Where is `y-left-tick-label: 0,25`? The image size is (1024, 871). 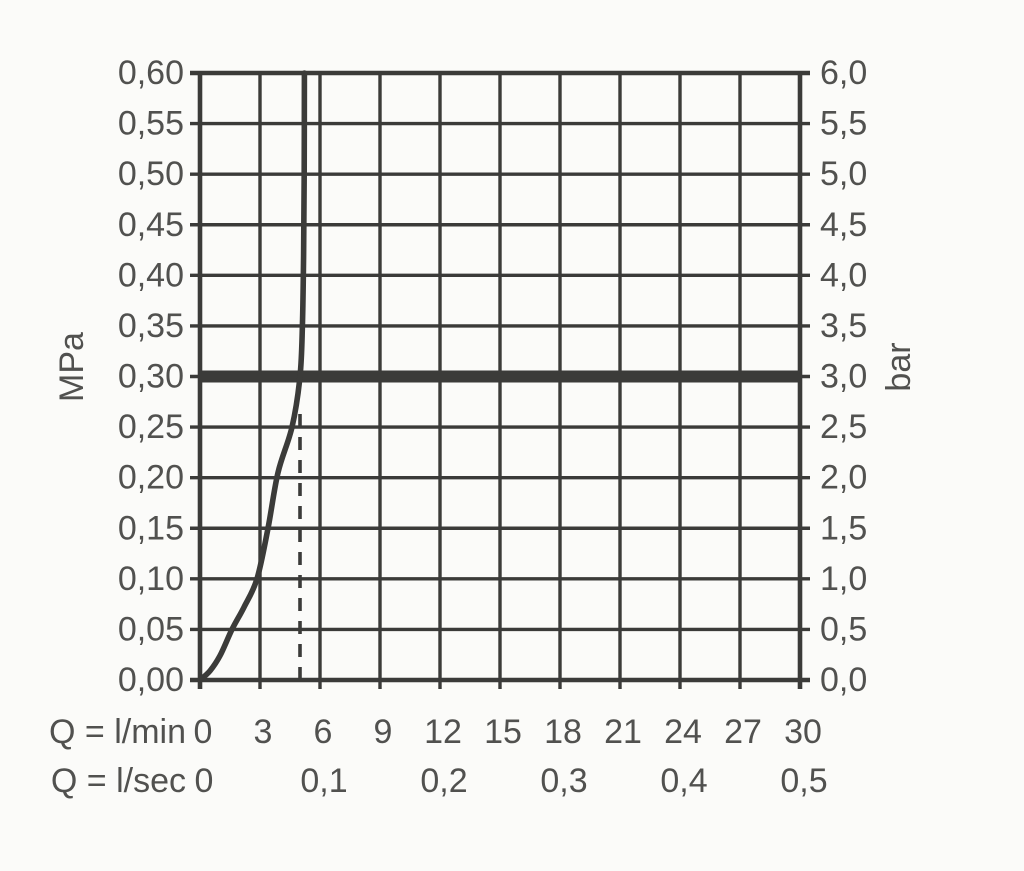
y-left-tick-label: 0,25 is located at coordinates (151, 427).